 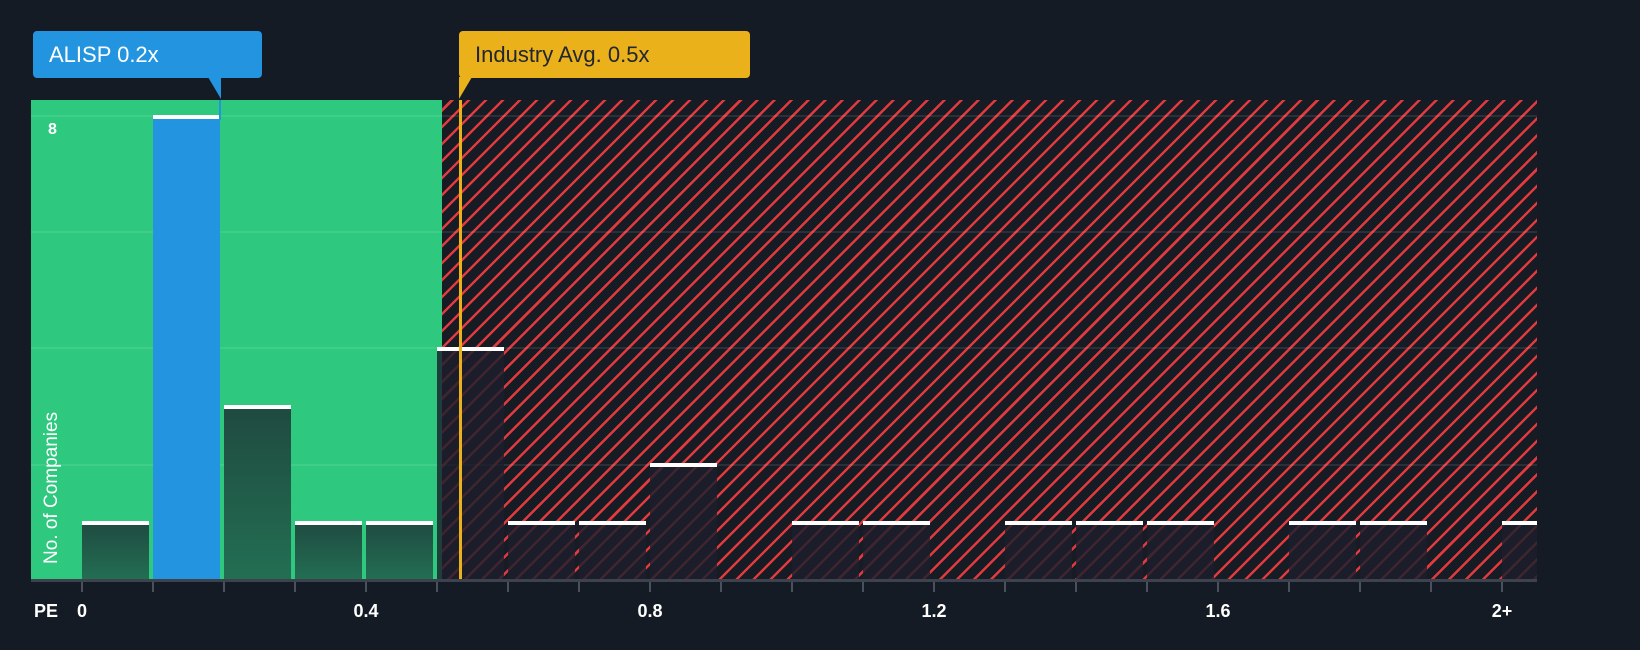 I want to click on x-tick-label-2plus: 2+, so click(x=1502, y=611).